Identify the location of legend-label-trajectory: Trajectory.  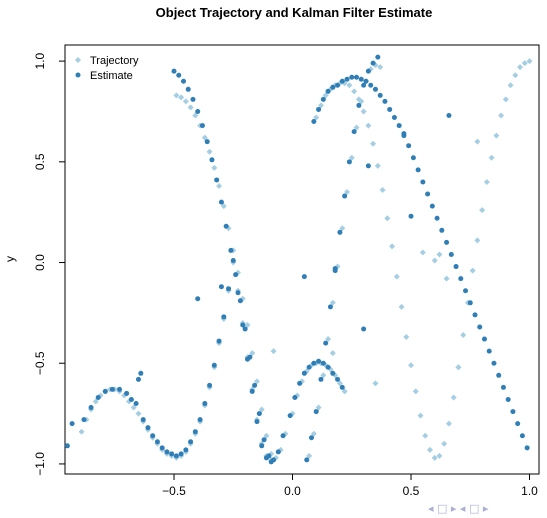
(114, 61).